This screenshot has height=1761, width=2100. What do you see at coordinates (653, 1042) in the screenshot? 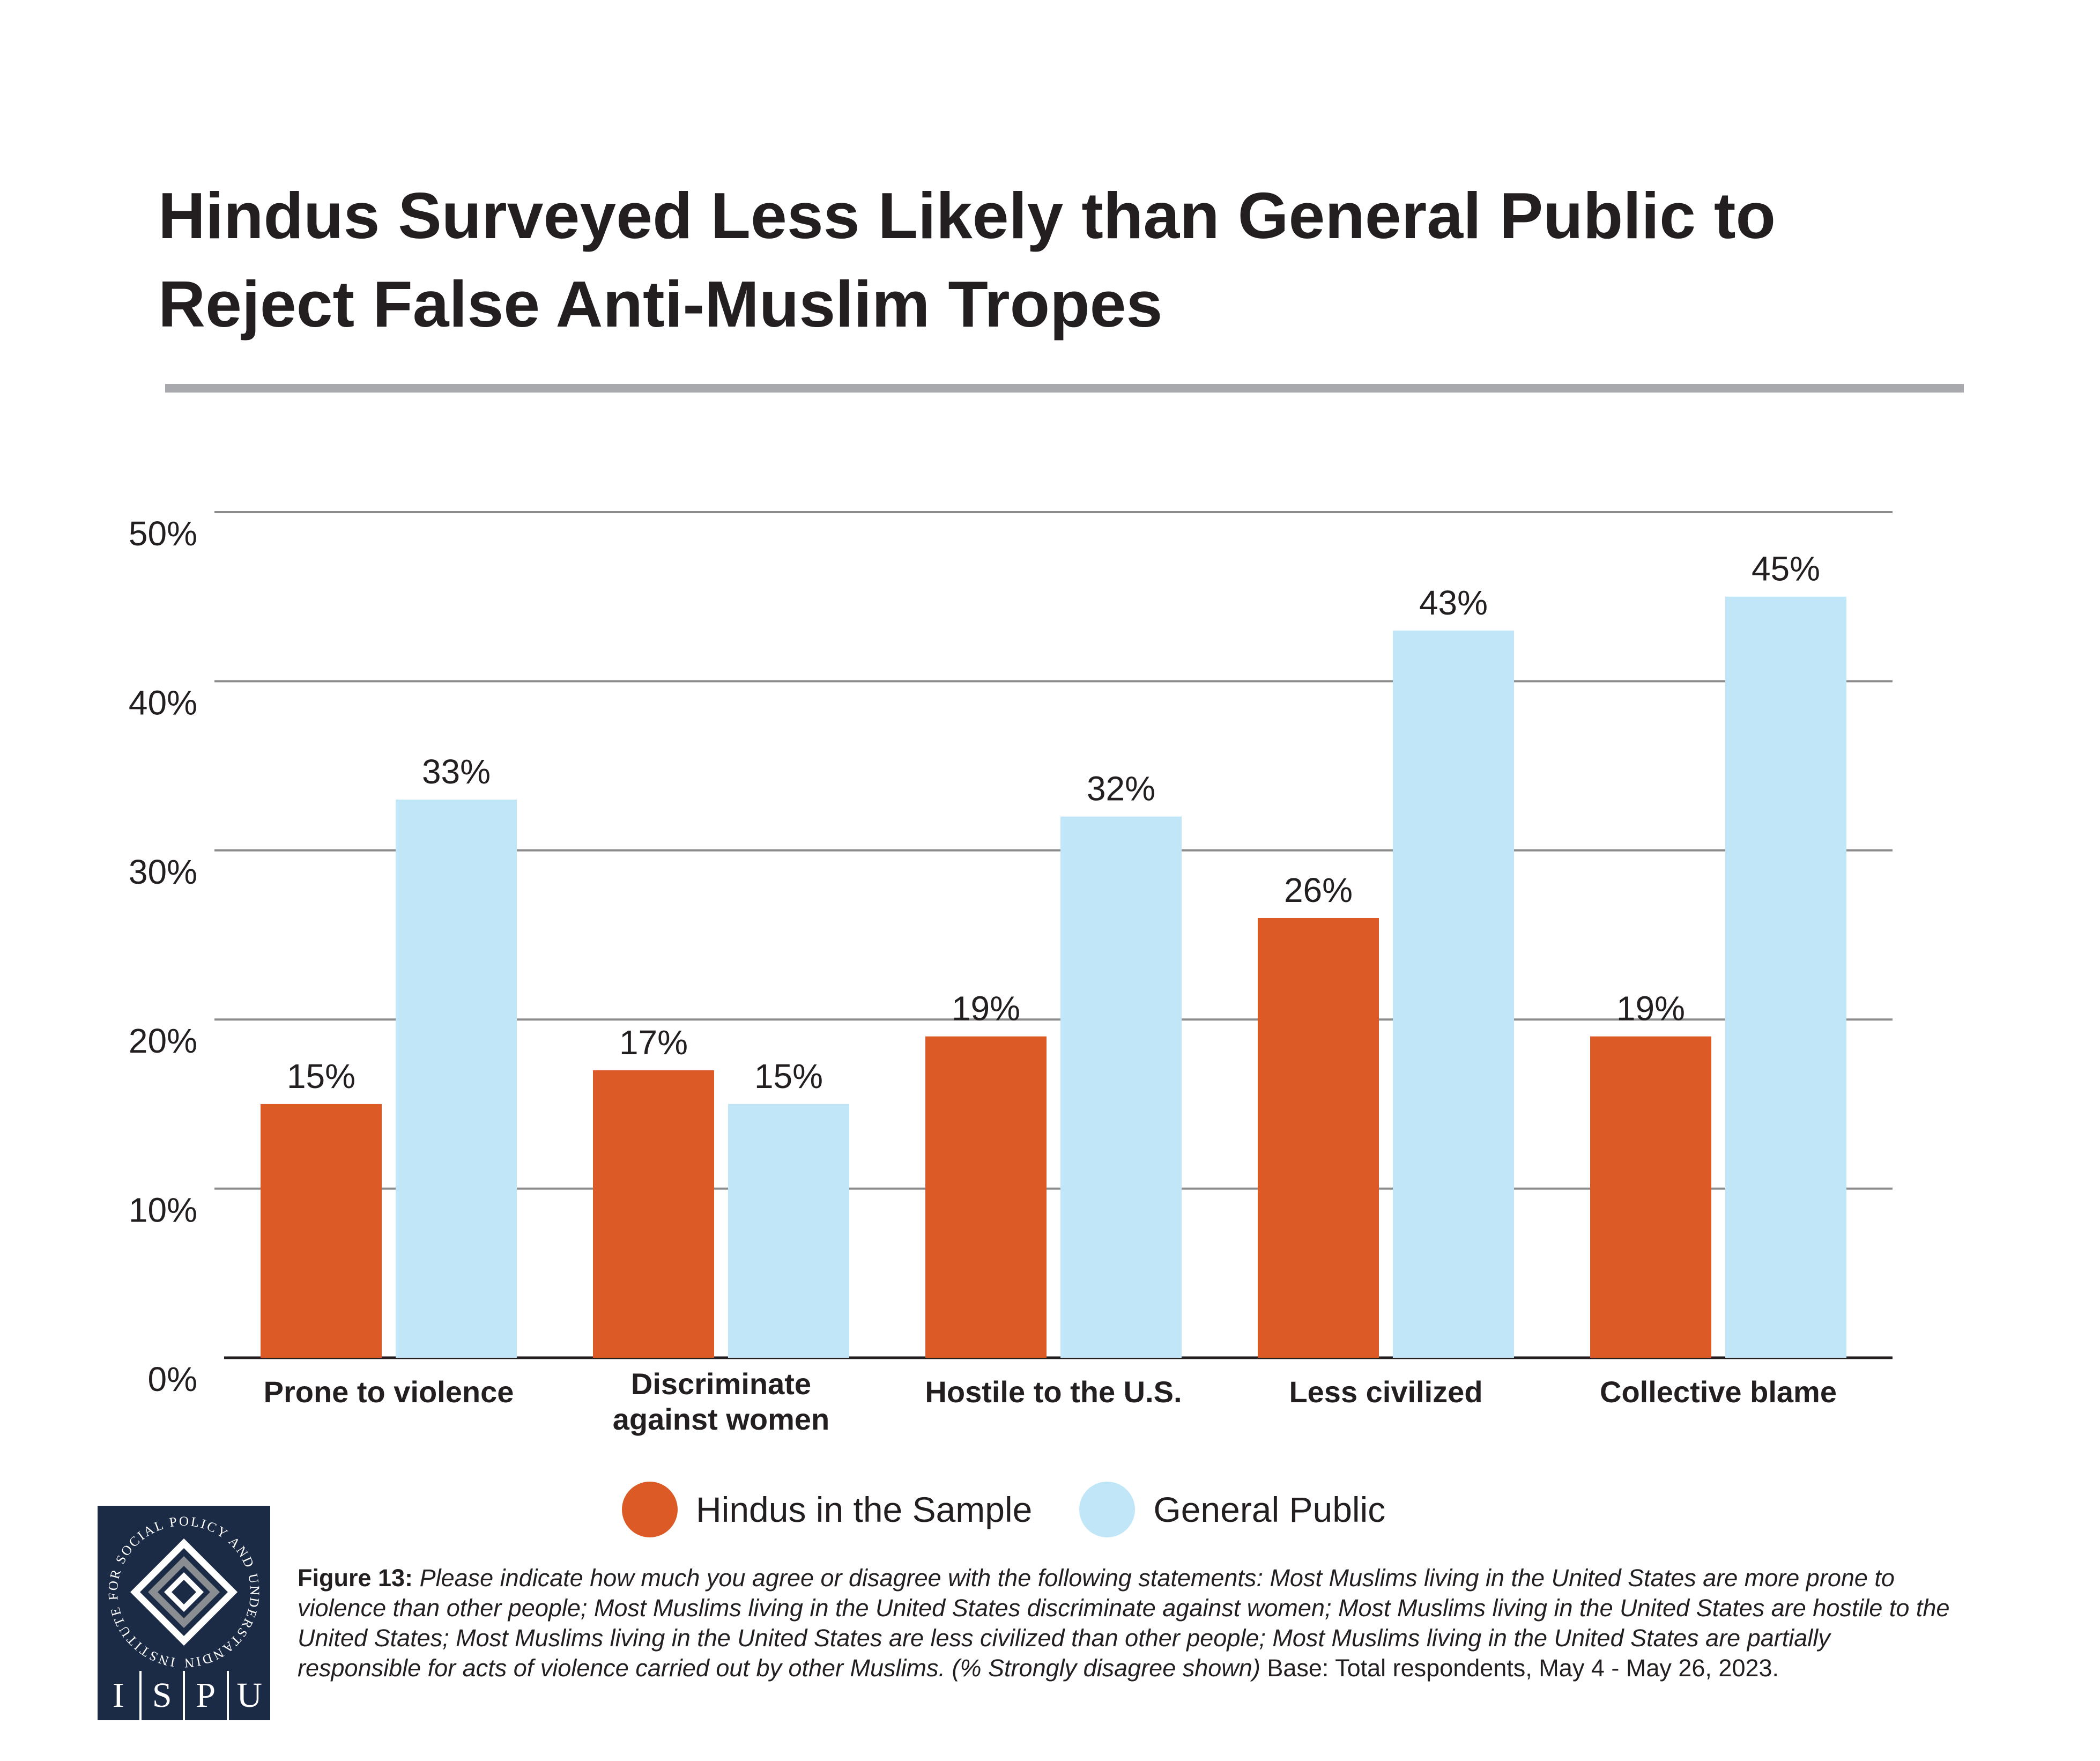
I see `value-label-hindus-2: 17%` at bounding box center [653, 1042].